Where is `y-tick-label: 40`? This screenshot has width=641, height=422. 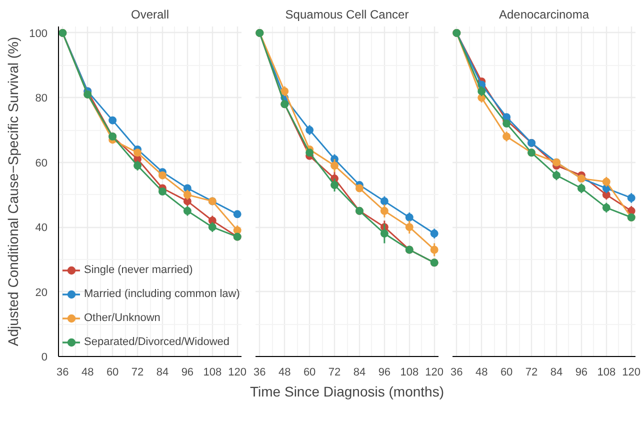 y-tick-label: 40 is located at coordinates (41, 228).